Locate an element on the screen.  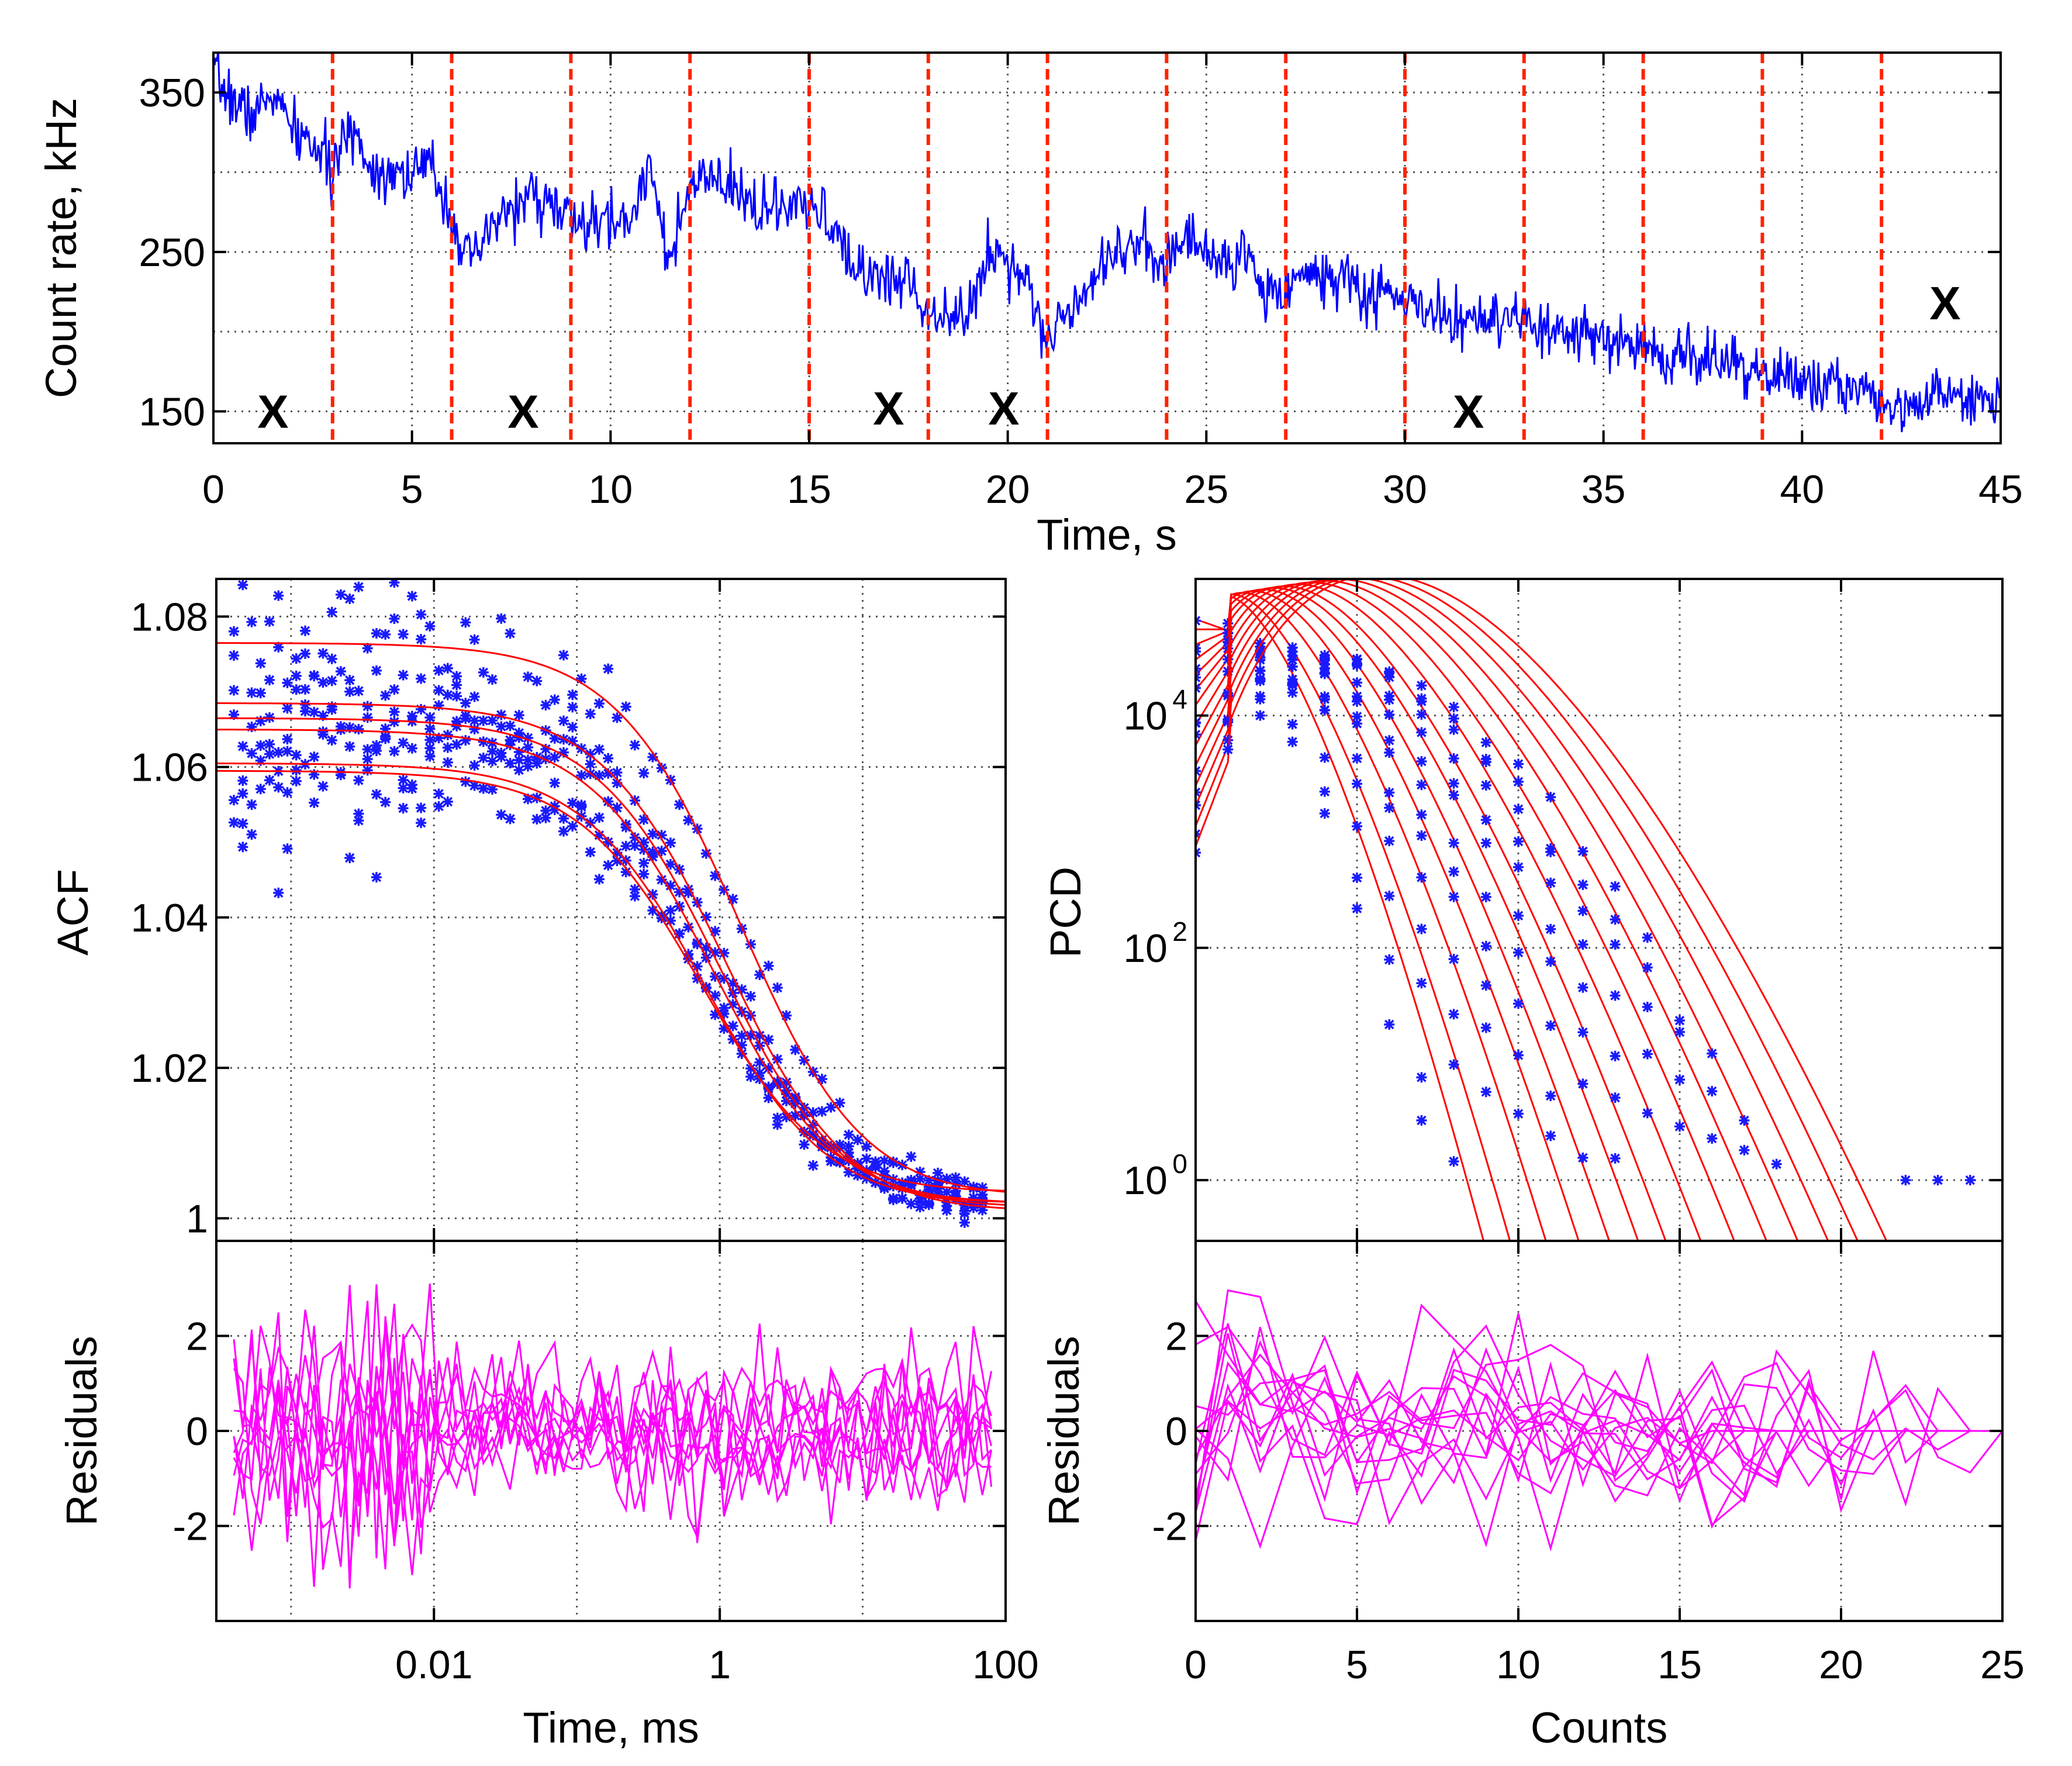
acf-residuals-ytick-label: 2 is located at coordinates (197, 1337).